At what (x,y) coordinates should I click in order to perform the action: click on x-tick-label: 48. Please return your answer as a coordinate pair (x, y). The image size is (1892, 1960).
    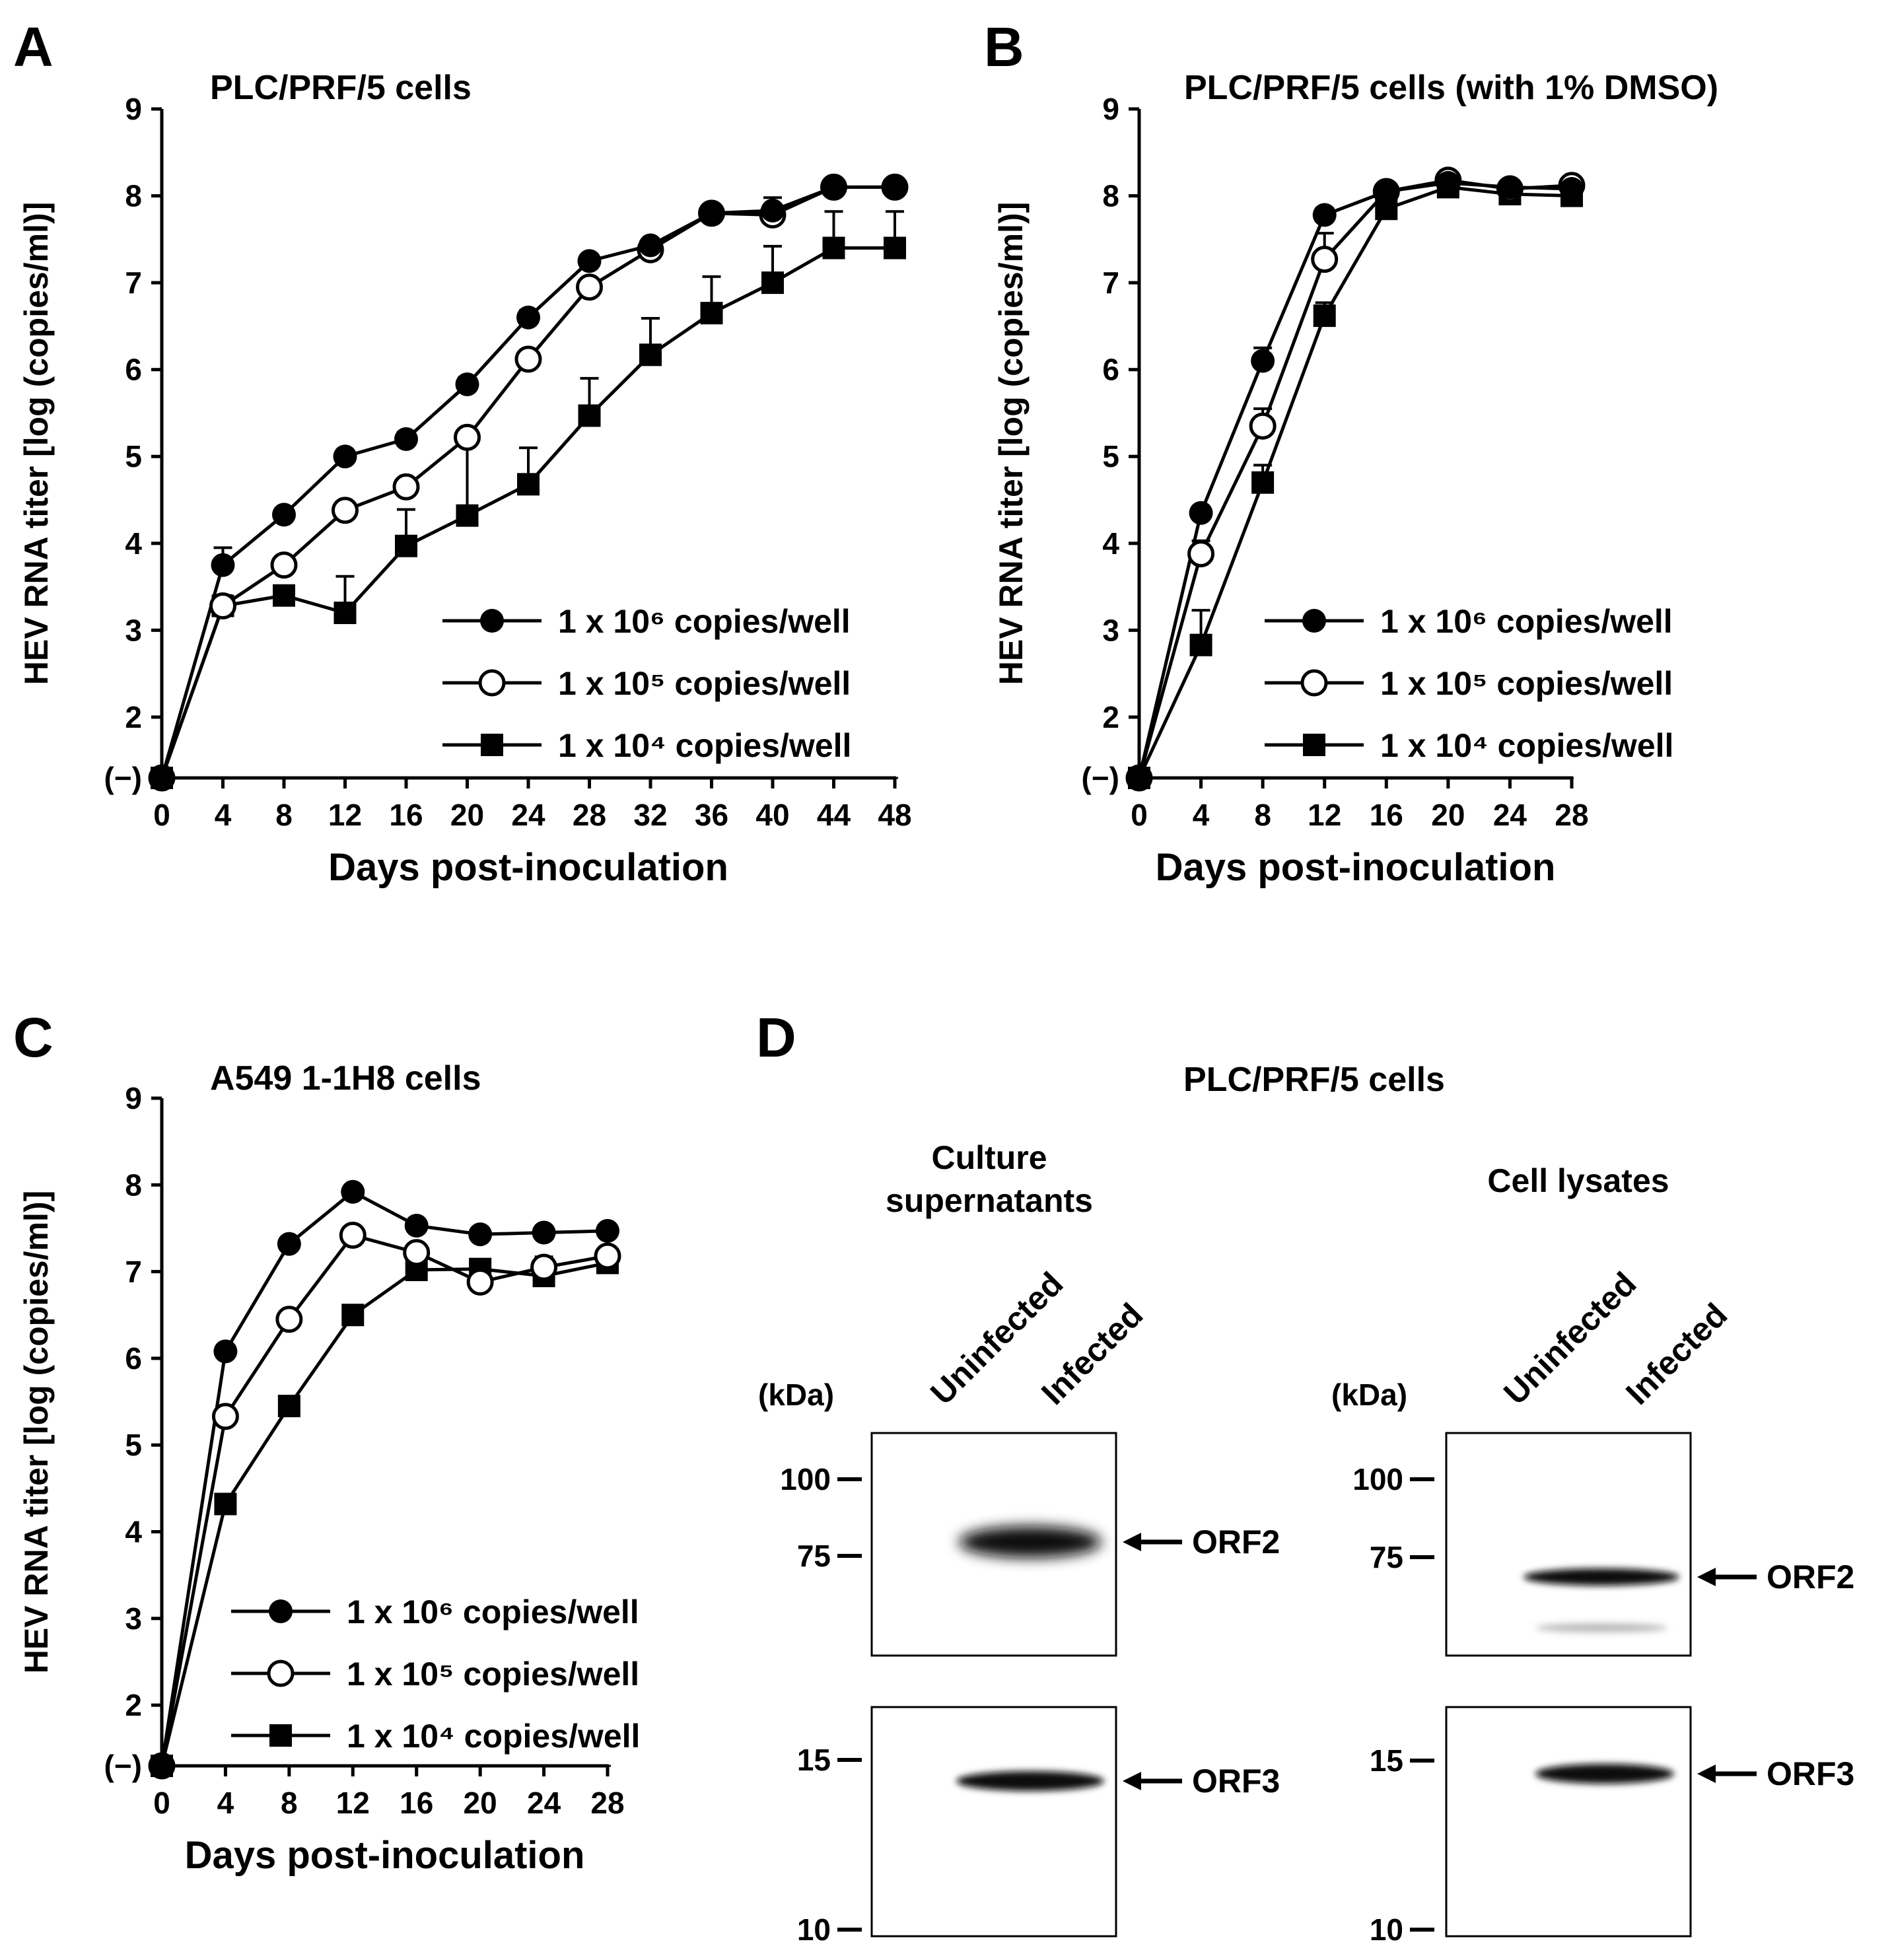
    Looking at the image, I should click on (894, 815).